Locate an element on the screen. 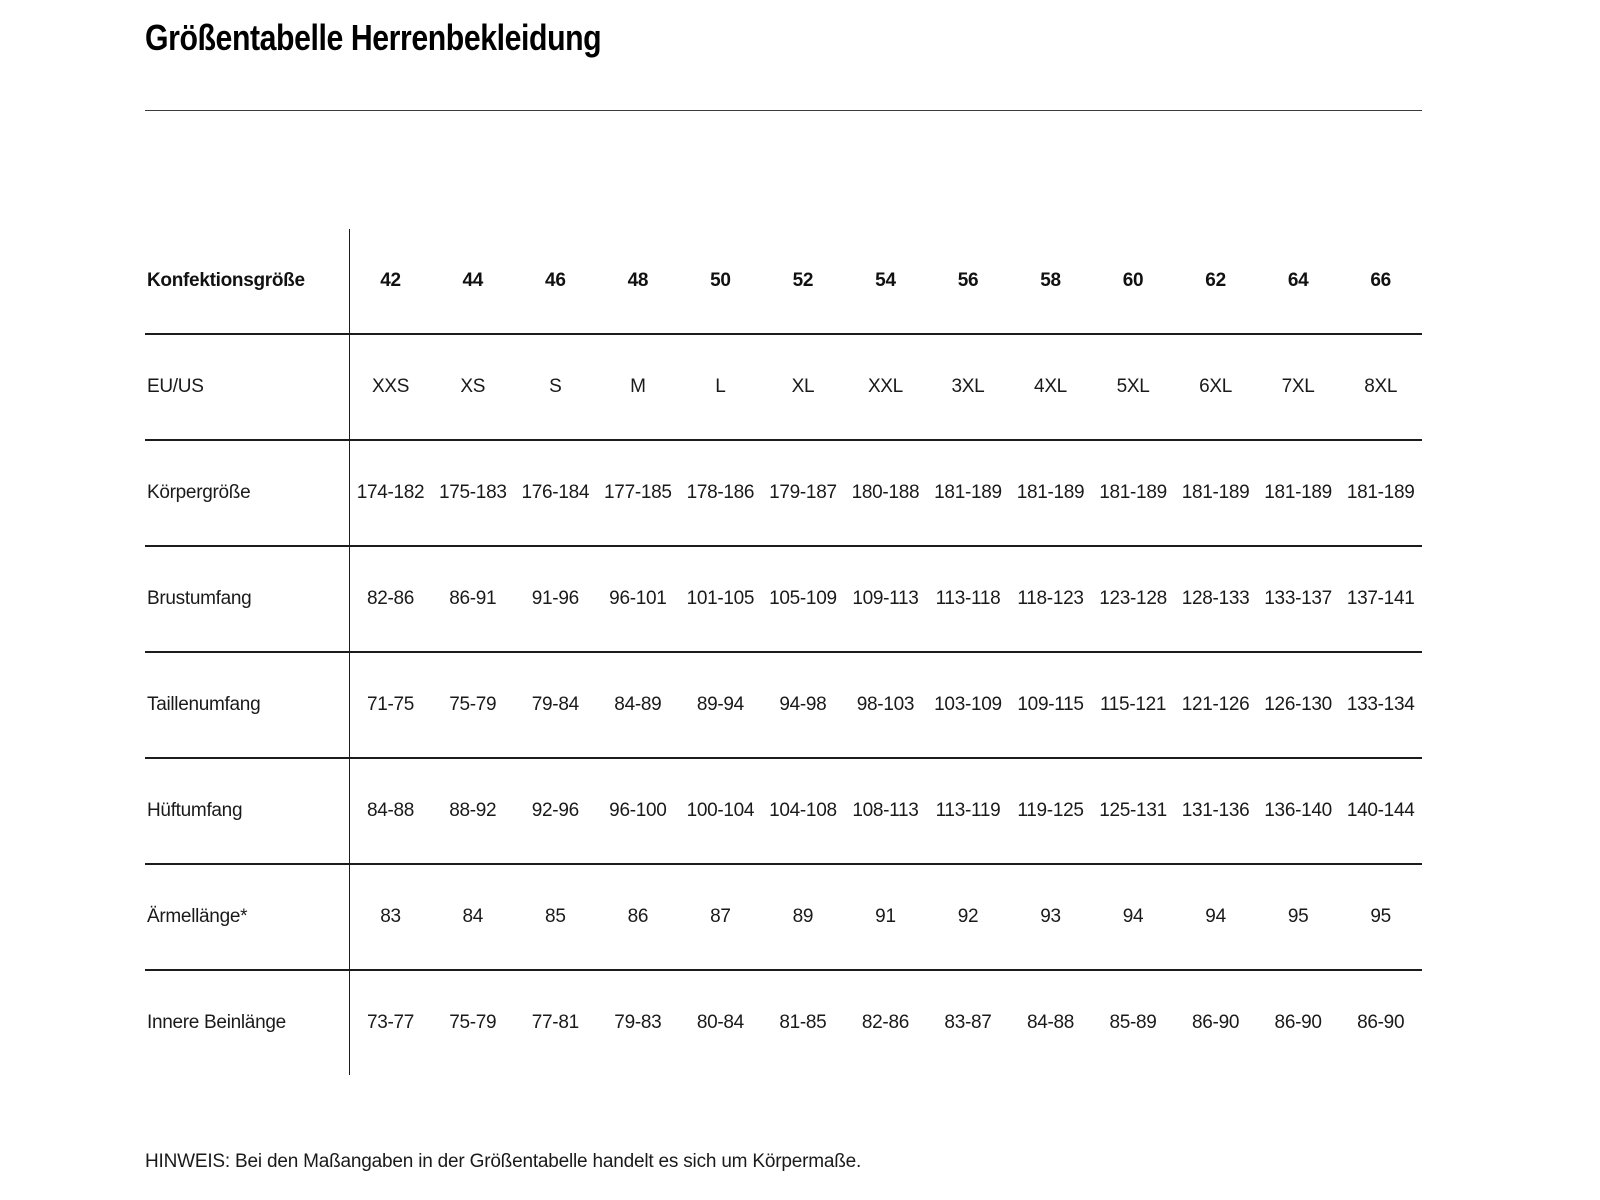 The height and width of the screenshot is (1200, 1600). size-cell: 115-121 is located at coordinates (1133, 704).